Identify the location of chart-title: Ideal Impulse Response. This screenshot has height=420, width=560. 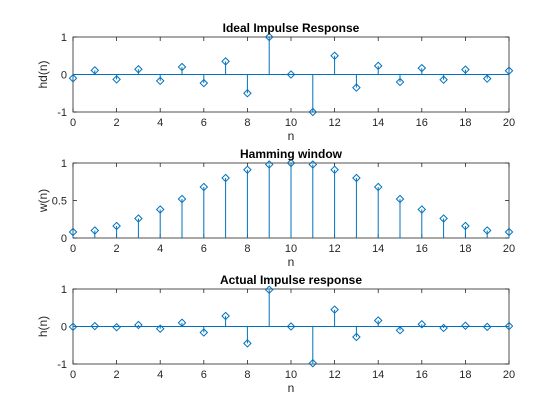
(291, 28).